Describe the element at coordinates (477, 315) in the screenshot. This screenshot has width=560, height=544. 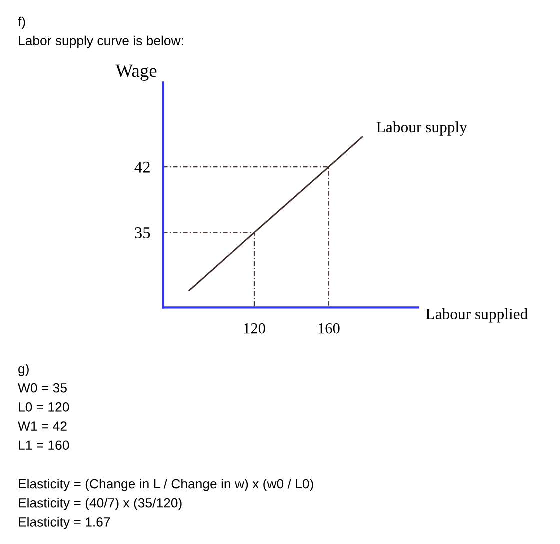
I see `x-axis-title: Labour supplied` at that location.